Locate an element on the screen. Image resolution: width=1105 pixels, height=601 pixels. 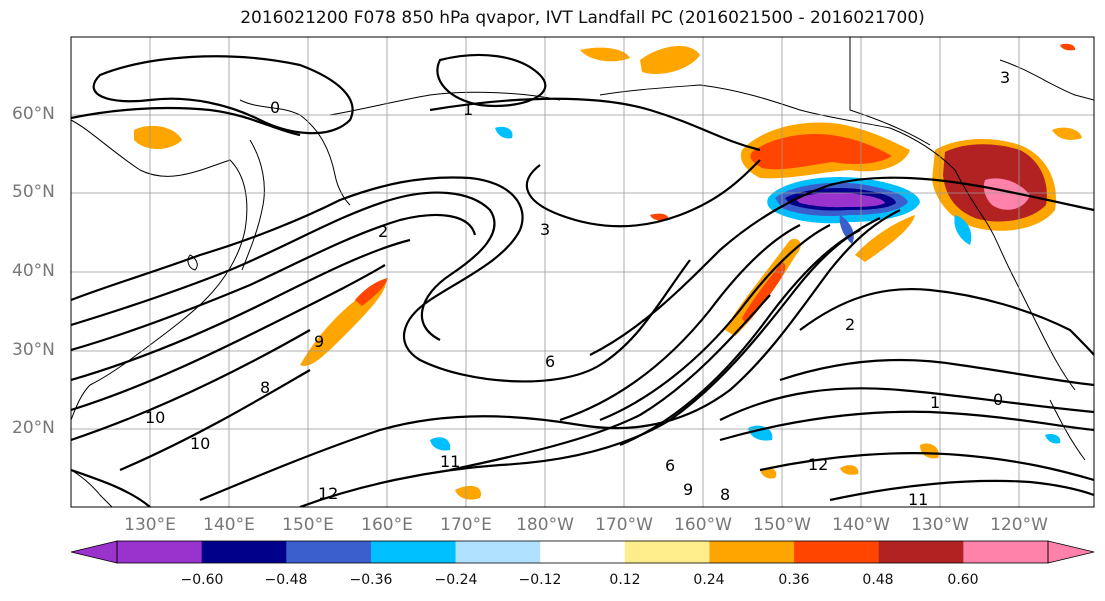
lon-label-130e: 130°E is located at coordinates (150, 525).